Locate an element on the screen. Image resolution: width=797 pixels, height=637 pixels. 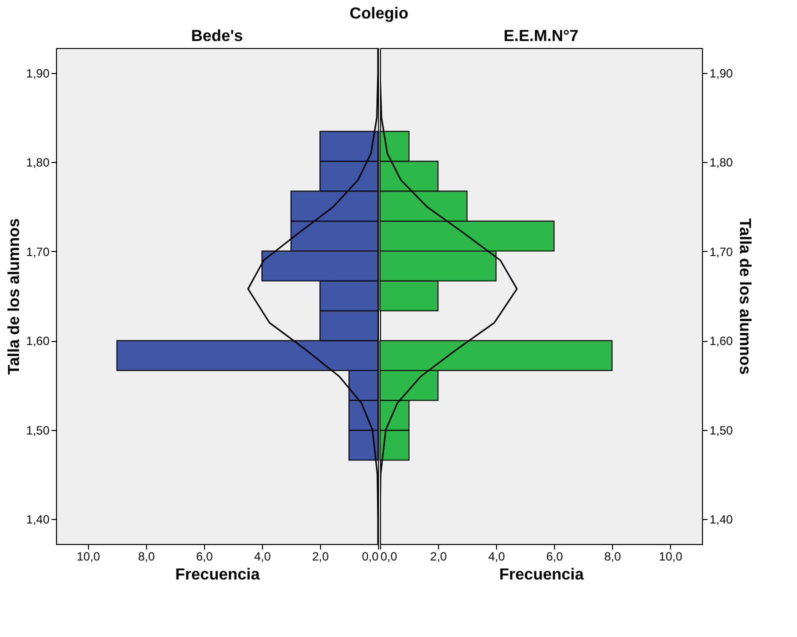
chart-title: Colegio is located at coordinates (379, 14).